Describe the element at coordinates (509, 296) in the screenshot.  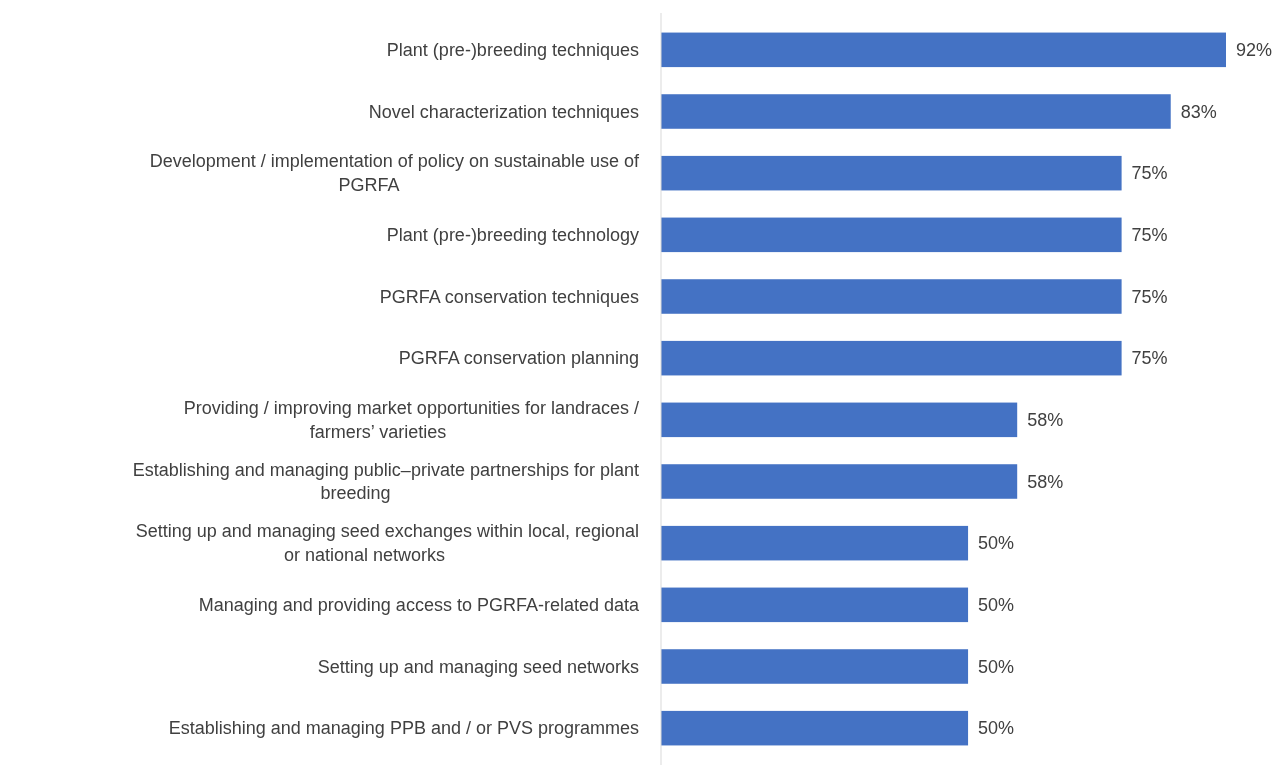
I see `y-tick-label: PGRFA conservation techniques` at that location.